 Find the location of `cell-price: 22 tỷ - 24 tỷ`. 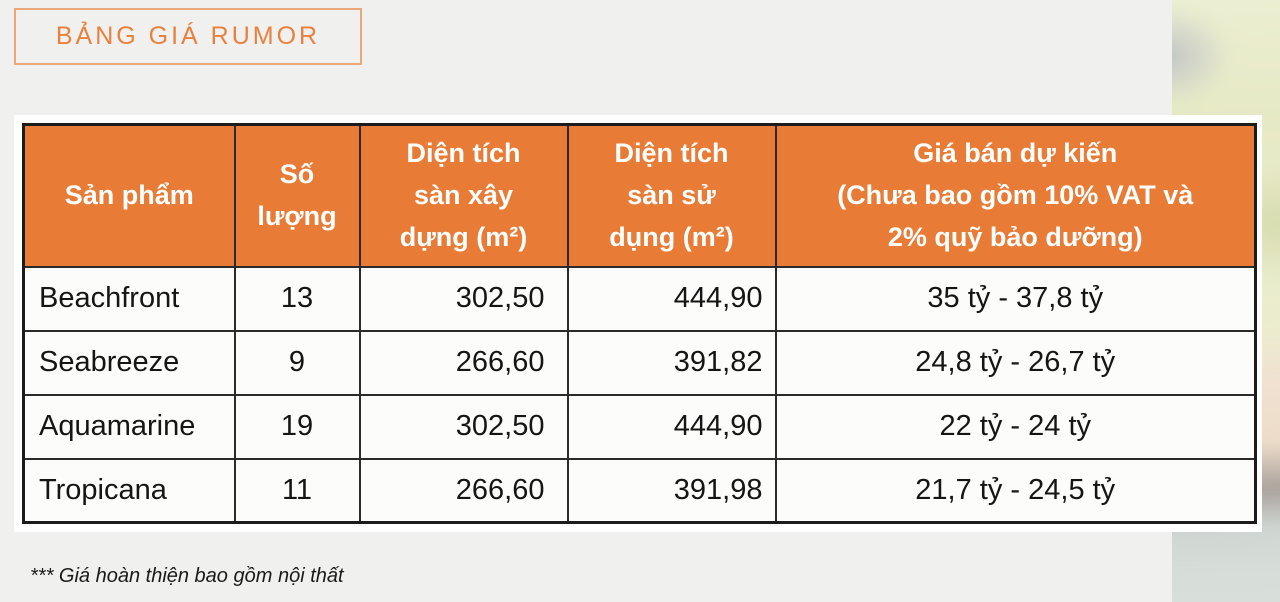

cell-price: 22 tỷ - 24 tỷ is located at coordinates (1015, 426).